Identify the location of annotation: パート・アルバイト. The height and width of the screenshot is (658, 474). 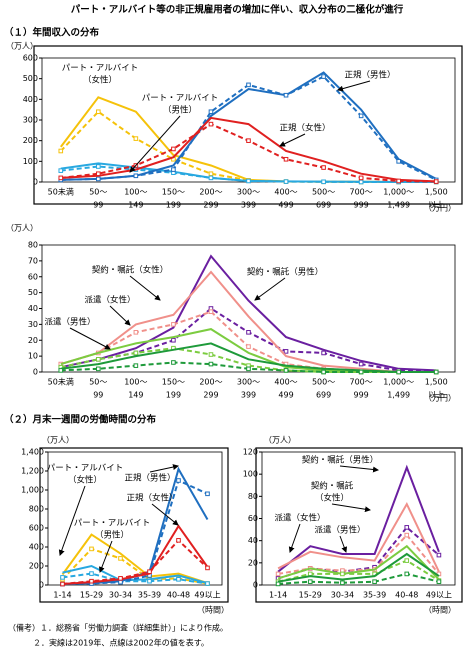
(112, 524).